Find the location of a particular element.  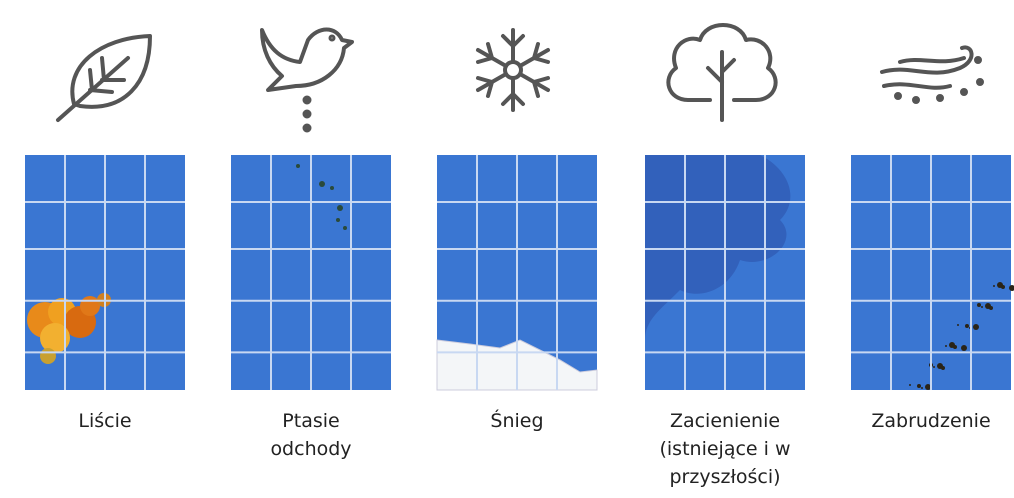

item-label: przyszłości) is located at coordinates (724, 477).